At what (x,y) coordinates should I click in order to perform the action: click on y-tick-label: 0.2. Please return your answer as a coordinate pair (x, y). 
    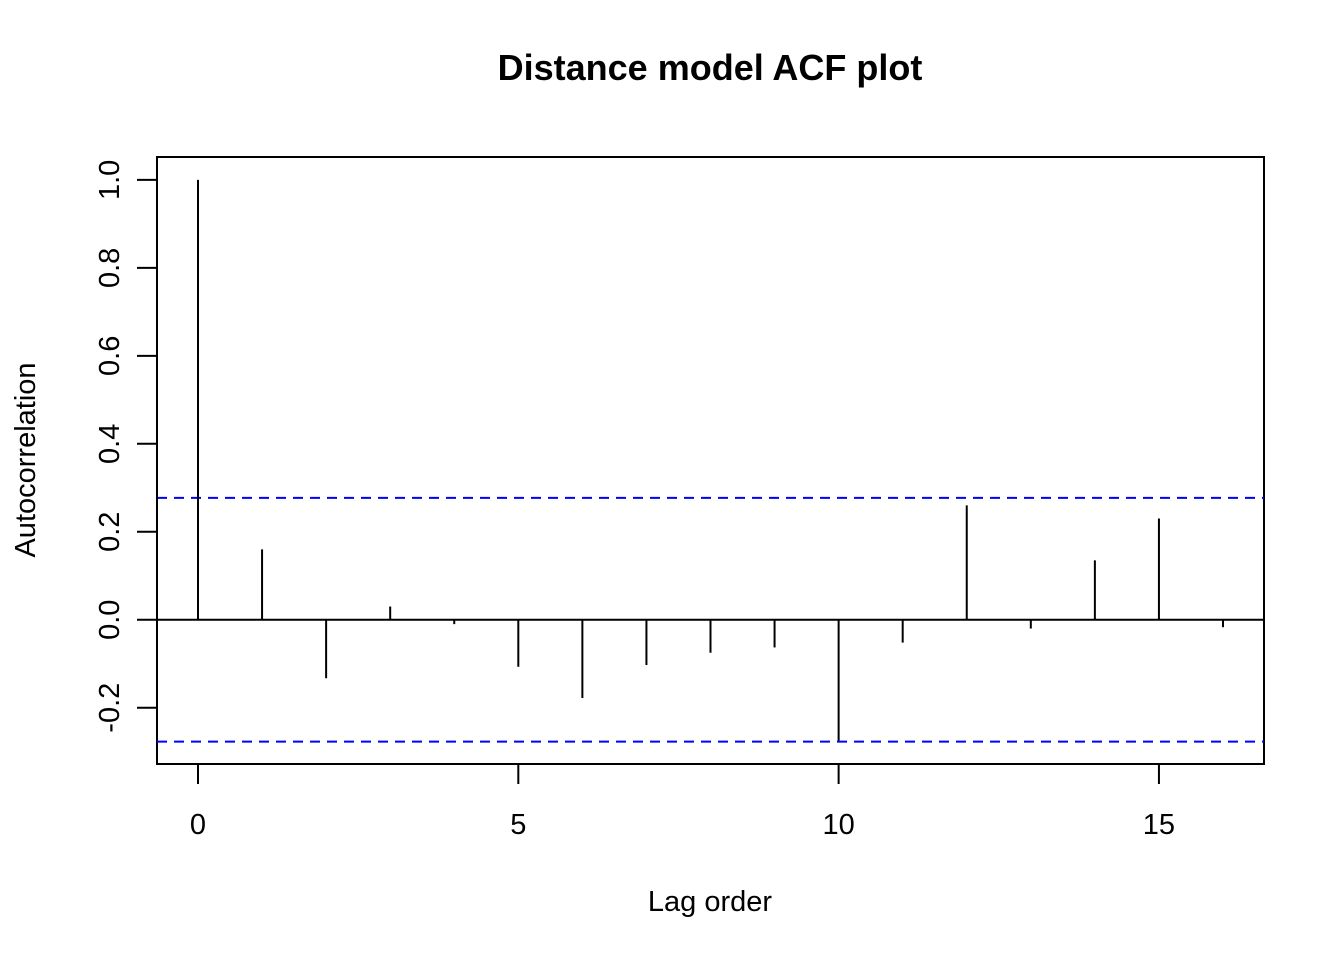
    Looking at the image, I should click on (110, 532).